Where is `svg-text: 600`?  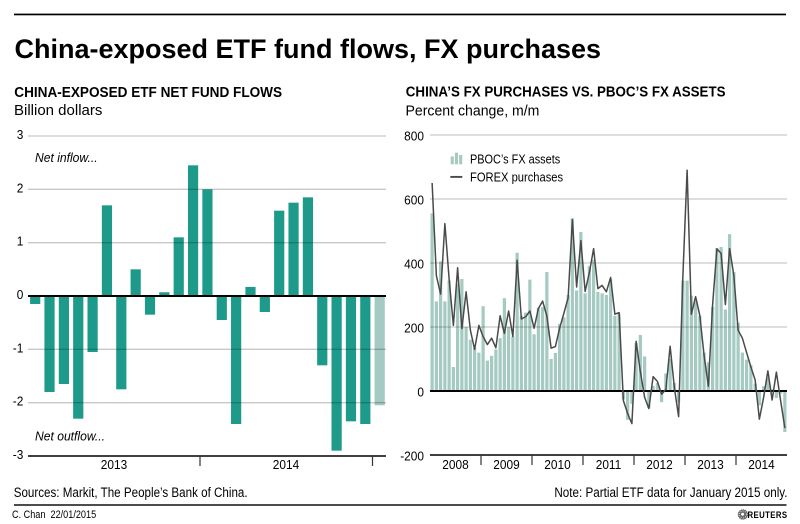
svg-text: 600 is located at coordinates (414, 200).